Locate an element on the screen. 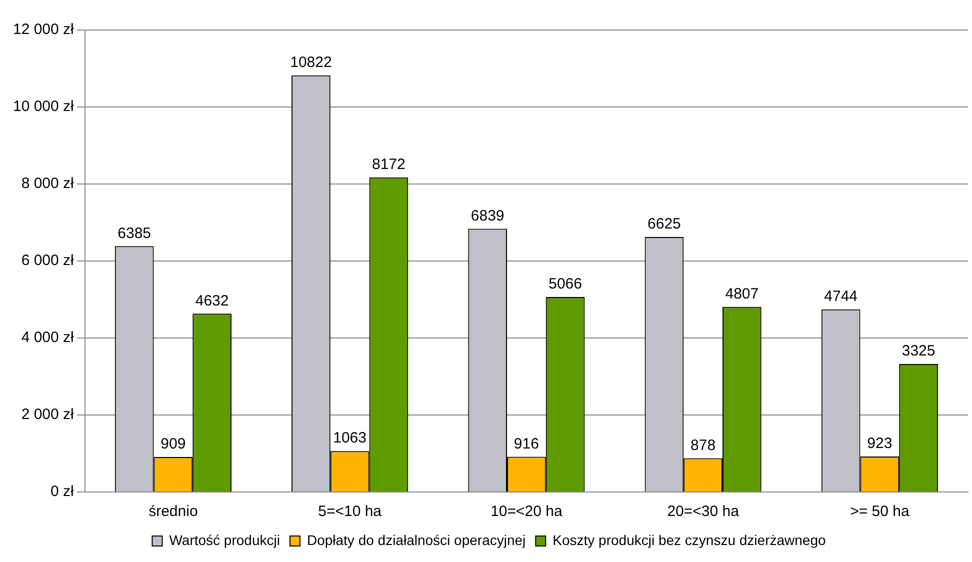 Image resolution: width=972 pixels, height=562 pixels. x-tick-label: 5=<10 ha is located at coordinates (350, 511).